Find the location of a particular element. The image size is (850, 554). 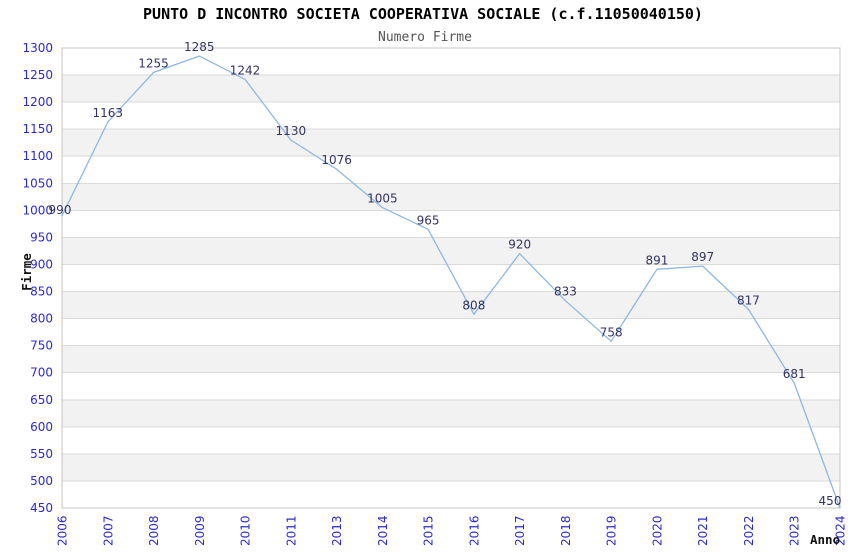

x-tick-label: 2006 is located at coordinates (63, 530).